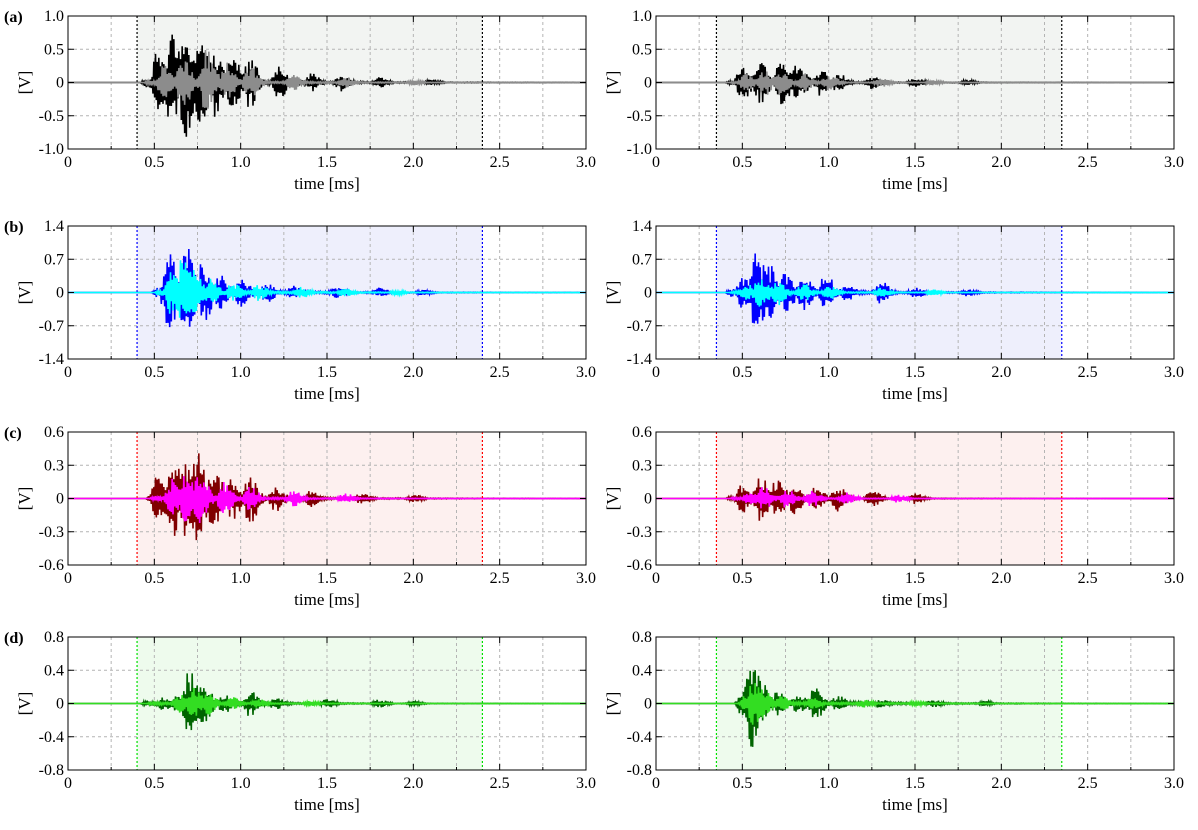 This screenshot has height=830, width=1198. Describe the element at coordinates (642, 465) in the screenshot. I see `y-tick-label: 0.3` at that location.